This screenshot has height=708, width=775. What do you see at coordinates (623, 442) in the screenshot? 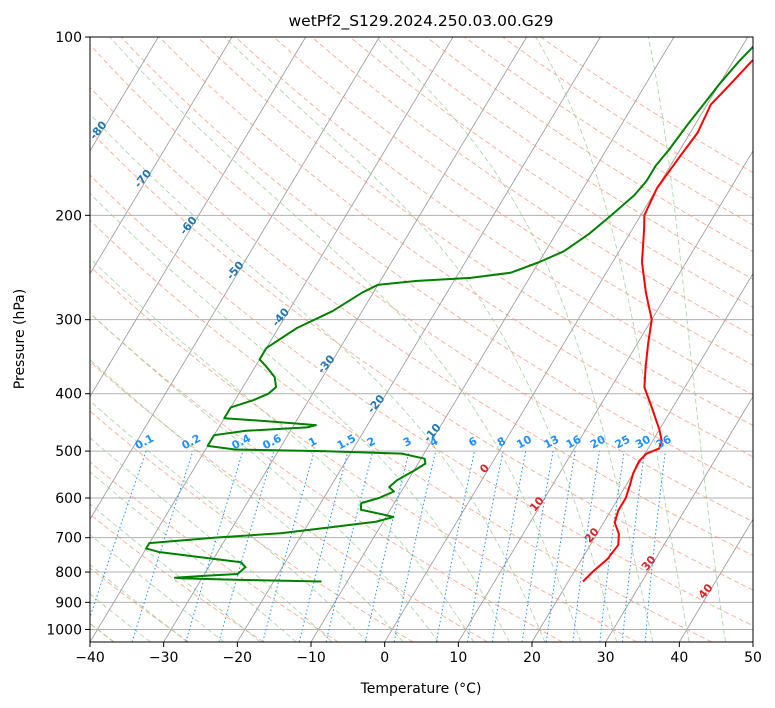
I see `mixing-ratio-label: 25` at bounding box center [623, 442].